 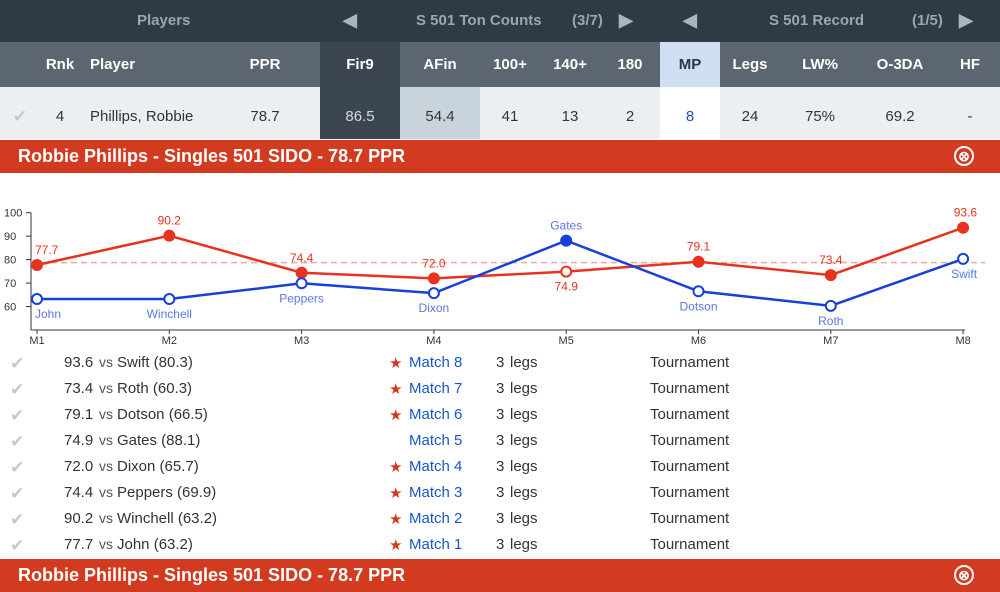 I want to click on col-180: 180, so click(x=630, y=64).